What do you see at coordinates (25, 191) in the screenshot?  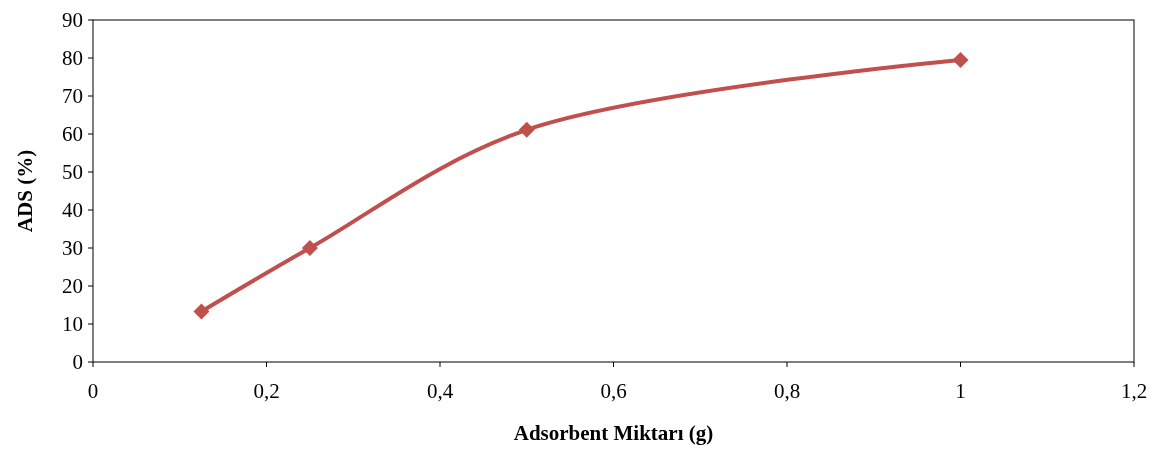 I see `y-axis-title: ADS (%)` at bounding box center [25, 191].